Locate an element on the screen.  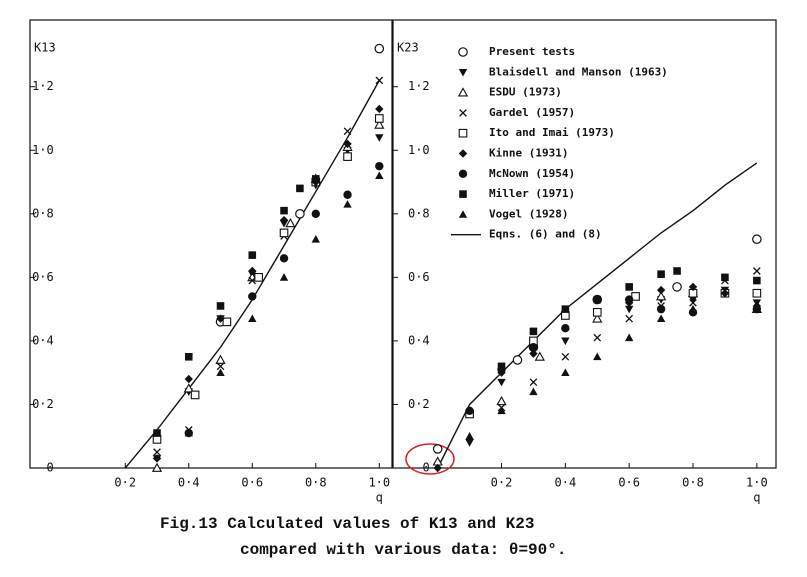
x-tick-label: 1·0 is located at coordinates (757, 483).